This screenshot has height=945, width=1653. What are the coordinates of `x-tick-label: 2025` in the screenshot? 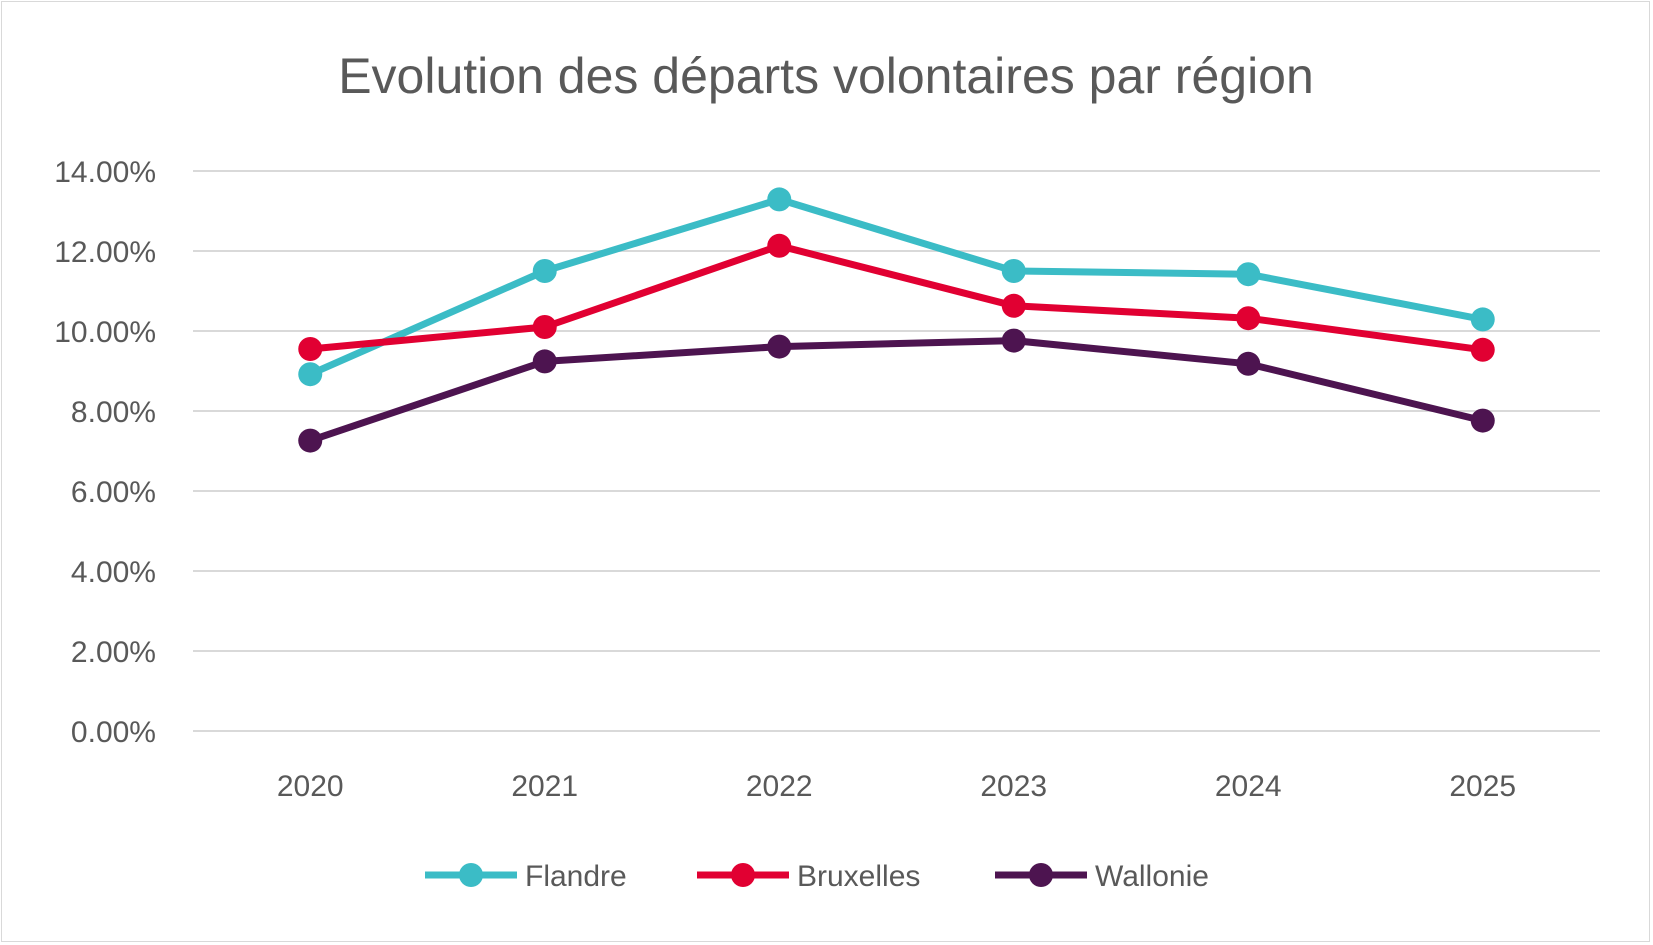 It's located at (1482, 786).